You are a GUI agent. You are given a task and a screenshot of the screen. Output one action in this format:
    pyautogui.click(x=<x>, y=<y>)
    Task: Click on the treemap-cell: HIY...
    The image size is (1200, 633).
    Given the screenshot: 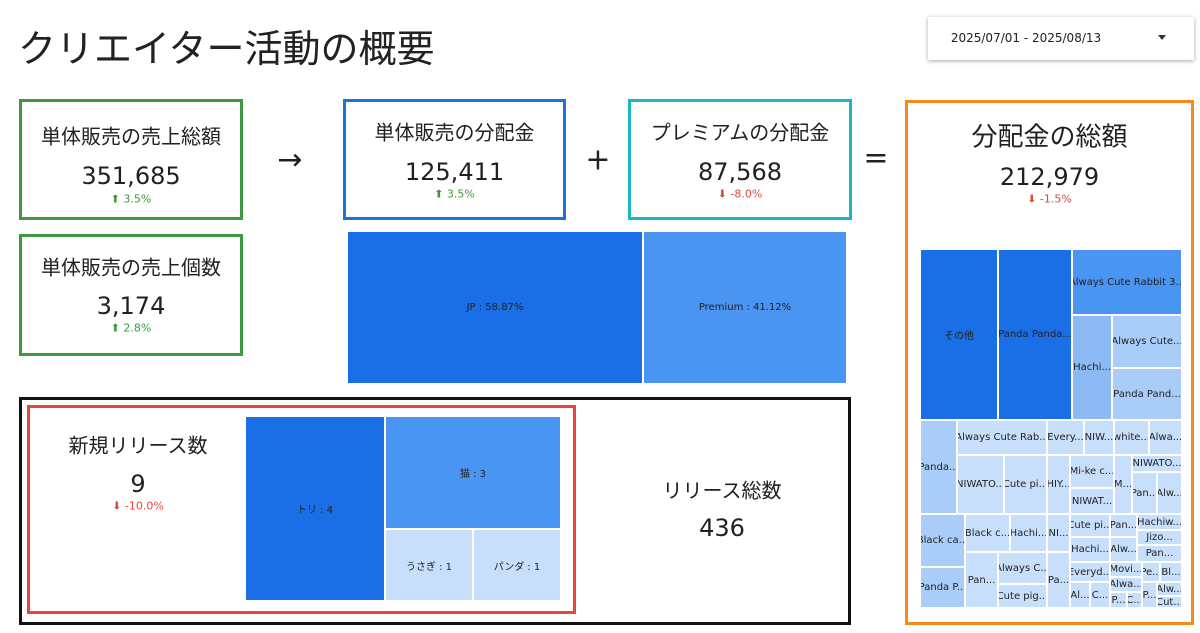 What is the action you would take?
    pyautogui.click(x=1058, y=484)
    